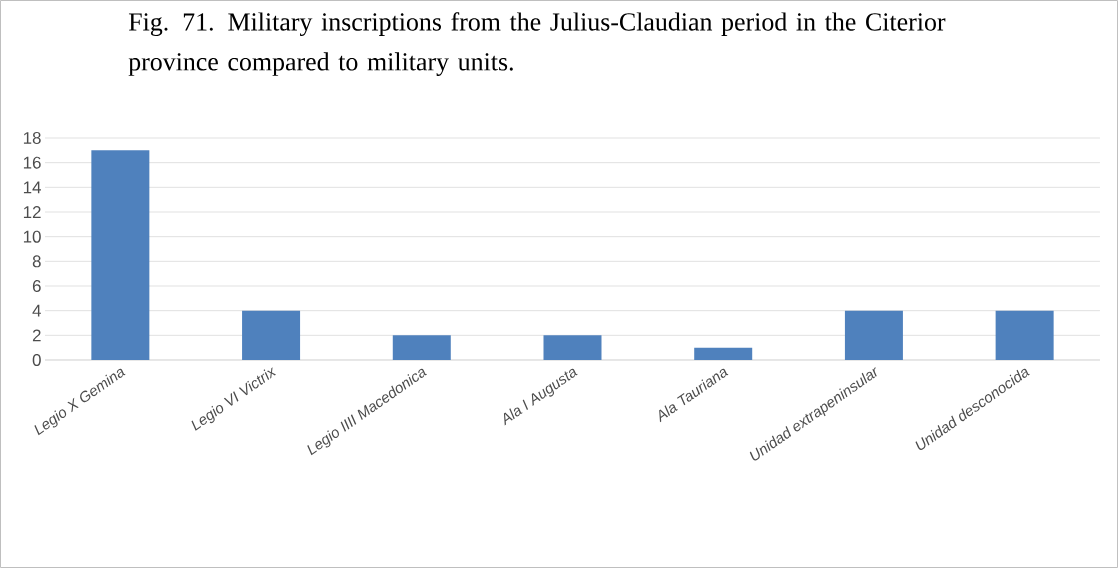  What do you see at coordinates (36, 261) in the screenshot?
I see `y-tick-label: 8` at bounding box center [36, 261].